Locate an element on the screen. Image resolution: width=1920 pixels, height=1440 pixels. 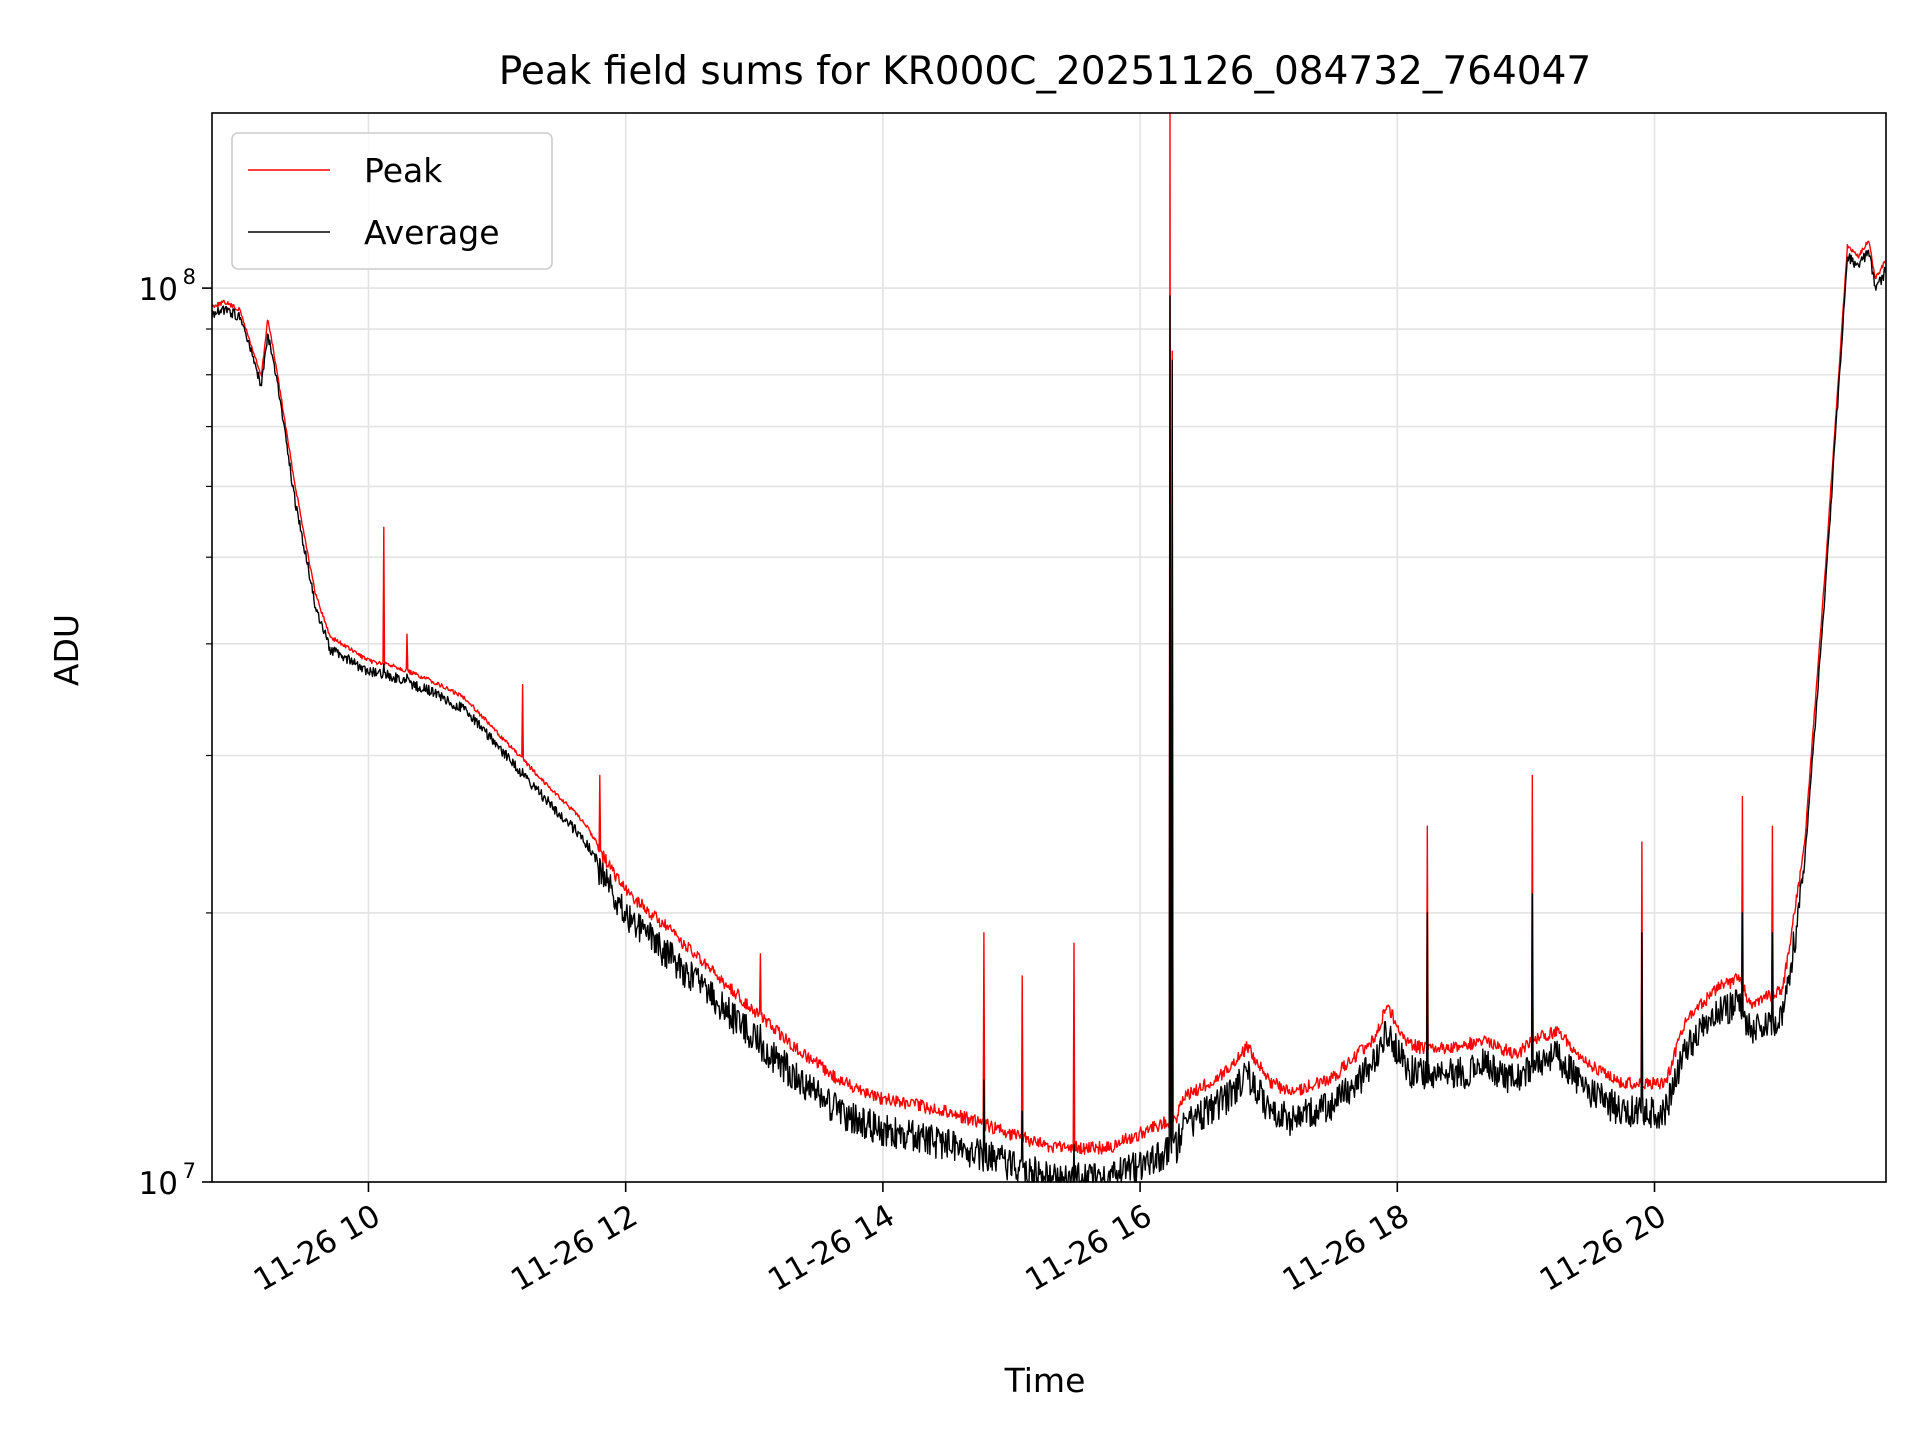
legend-average-label: Average is located at coordinates (432, 232).